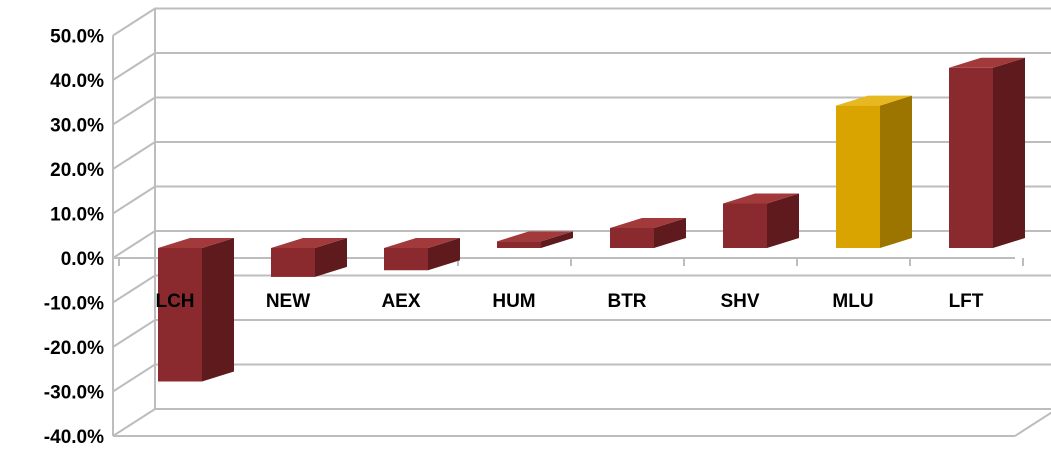 The height and width of the screenshot is (450, 1051). What do you see at coordinates (1032, 424) in the screenshot?
I see `floor-right-edge` at bounding box center [1032, 424].